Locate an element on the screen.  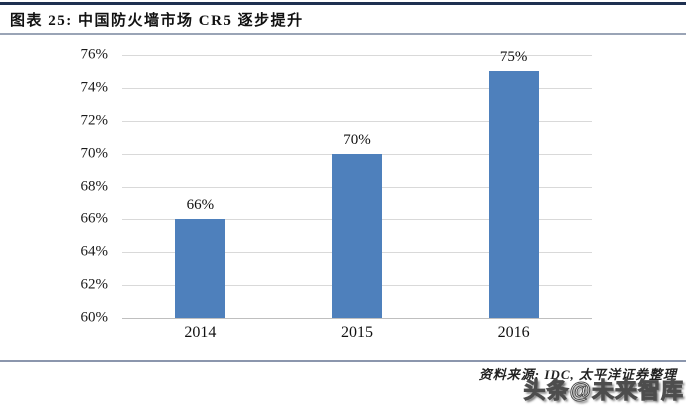
x-axis-labels: 2014 2015 2016 is located at coordinates (357, 333).